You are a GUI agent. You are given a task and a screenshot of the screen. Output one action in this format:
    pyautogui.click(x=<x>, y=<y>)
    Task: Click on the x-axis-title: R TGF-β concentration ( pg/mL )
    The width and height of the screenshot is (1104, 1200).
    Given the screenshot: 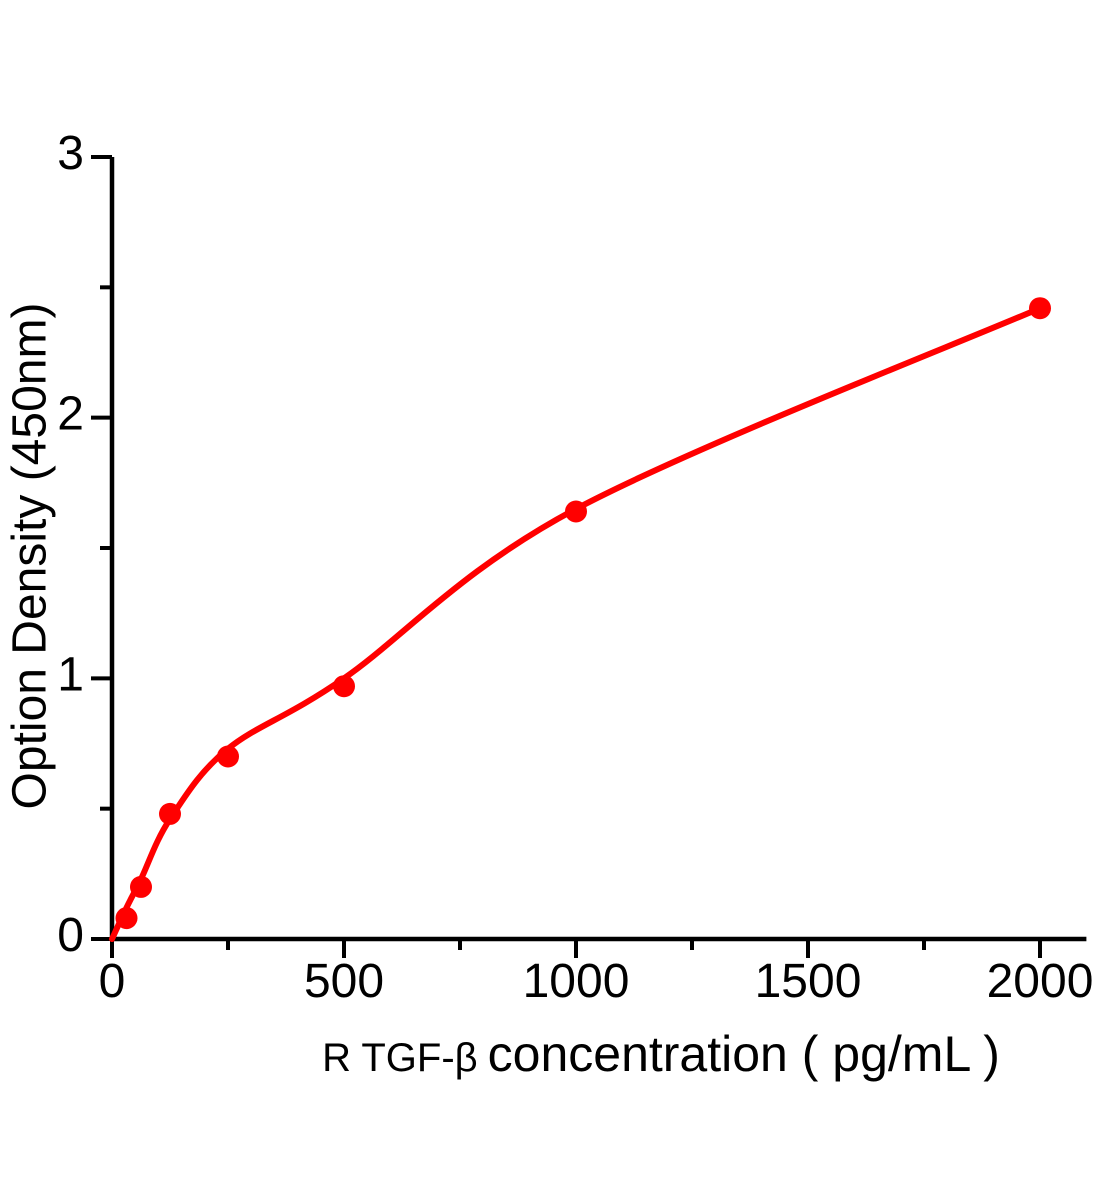 What is the action you would take?
    pyautogui.click(x=661, y=1054)
    